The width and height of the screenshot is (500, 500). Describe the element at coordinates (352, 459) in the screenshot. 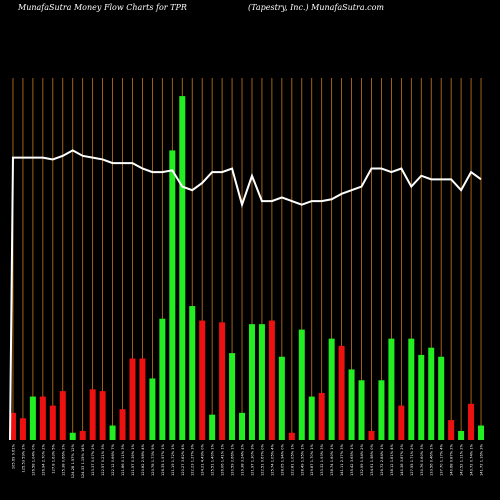

I see `x-tick-label: 135.42 3.65% 1%` at that location.